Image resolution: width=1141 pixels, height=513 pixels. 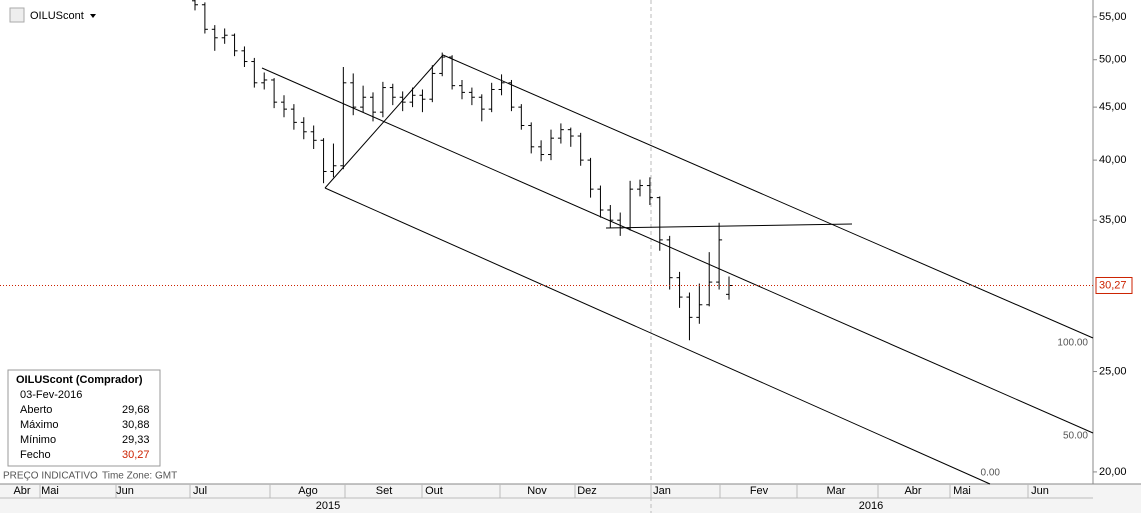 What do you see at coordinates (1072, 343) in the screenshot?
I see `channel-label: 100.00` at bounding box center [1072, 343].